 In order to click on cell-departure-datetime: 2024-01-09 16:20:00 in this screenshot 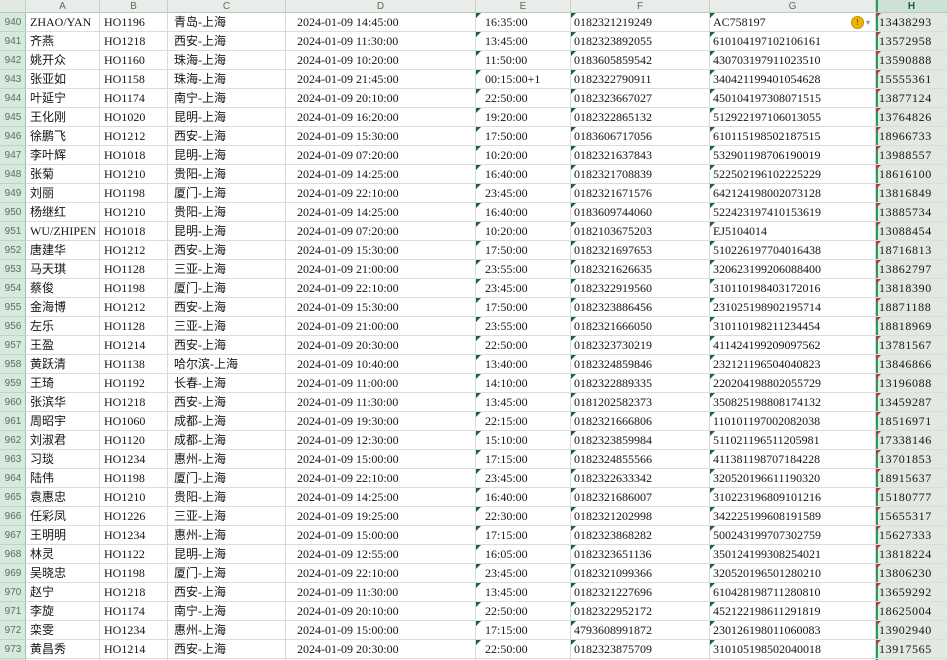, I will do `click(381, 117)`.